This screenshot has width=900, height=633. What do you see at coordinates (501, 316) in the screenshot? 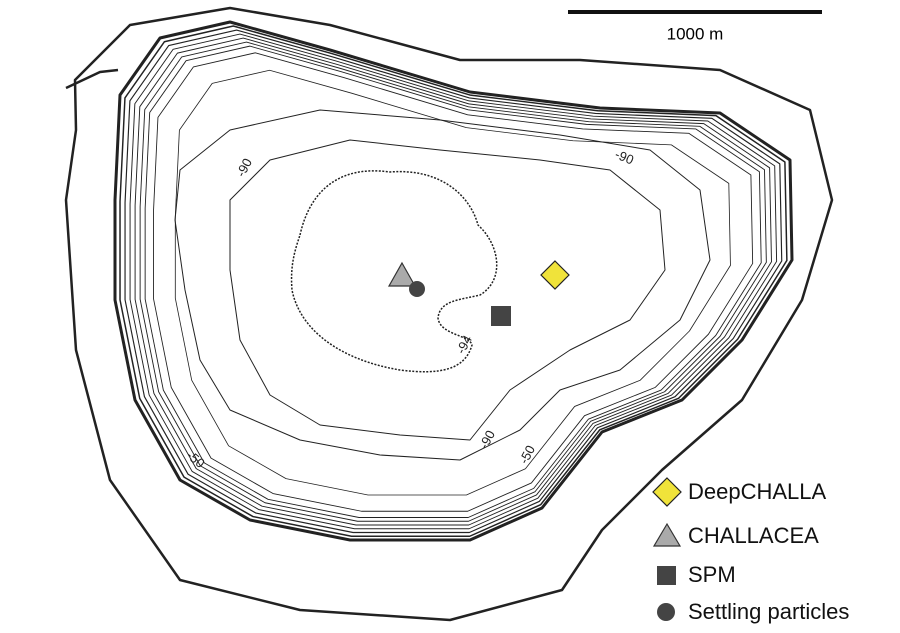
I see `site-spm` at bounding box center [501, 316].